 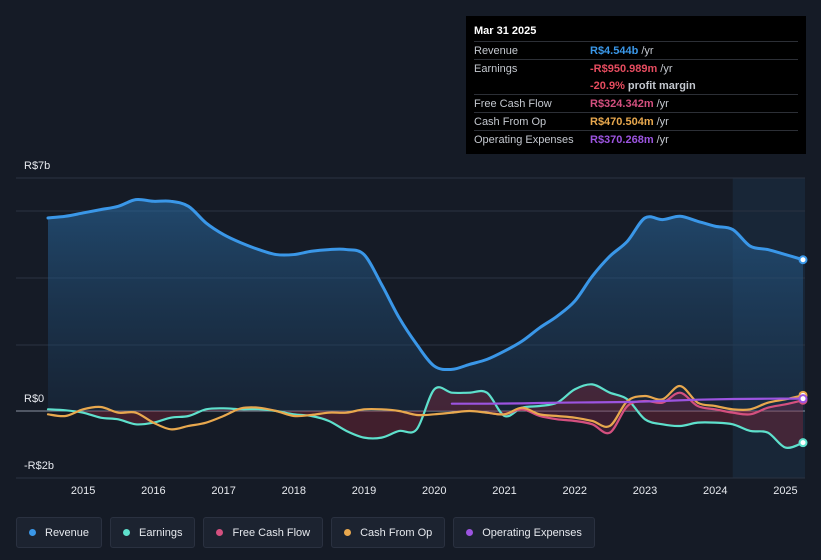 I want to click on tooltip-row-revenue: Revenue R$4.544b /yr, so click(x=636, y=51).